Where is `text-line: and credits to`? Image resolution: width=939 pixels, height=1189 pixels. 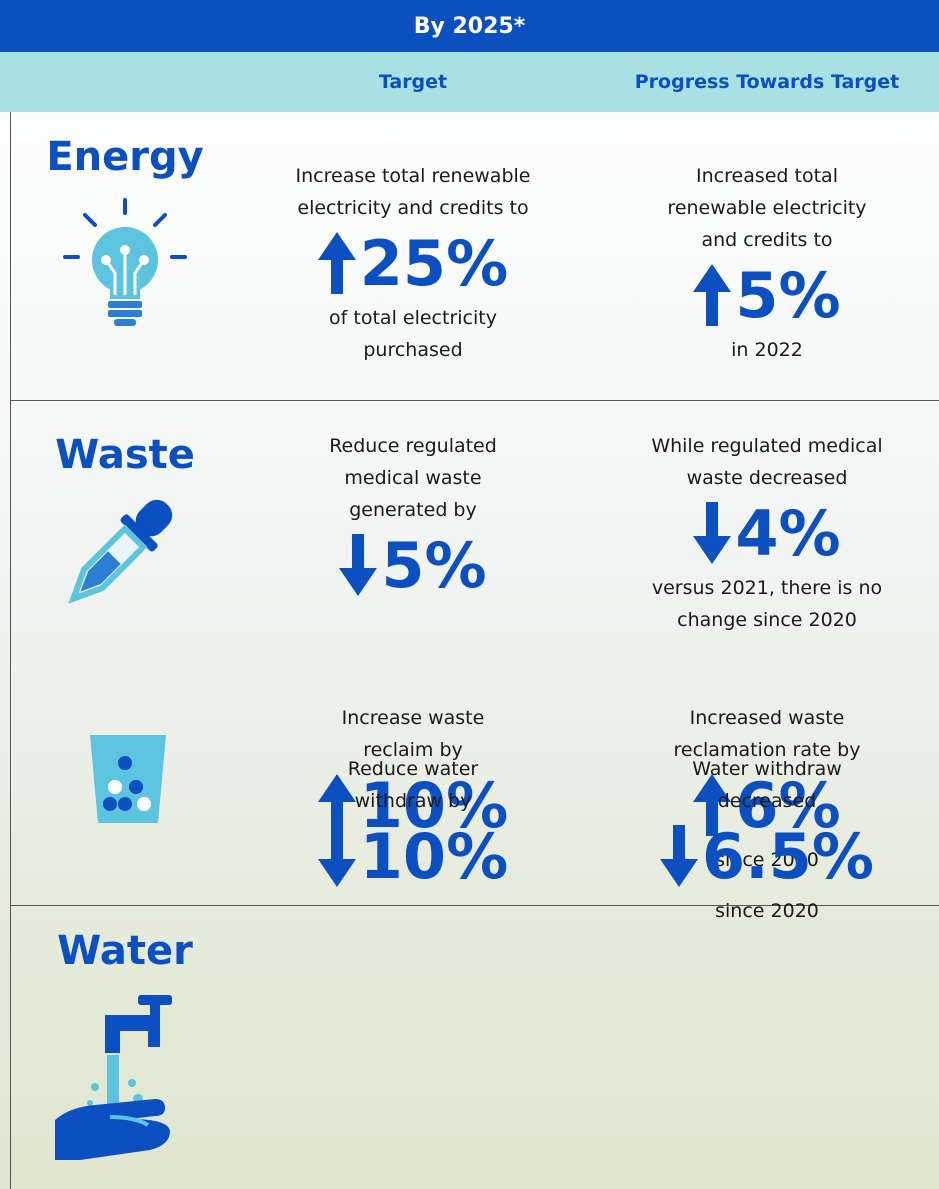
text-line: and credits to is located at coordinates (767, 240).